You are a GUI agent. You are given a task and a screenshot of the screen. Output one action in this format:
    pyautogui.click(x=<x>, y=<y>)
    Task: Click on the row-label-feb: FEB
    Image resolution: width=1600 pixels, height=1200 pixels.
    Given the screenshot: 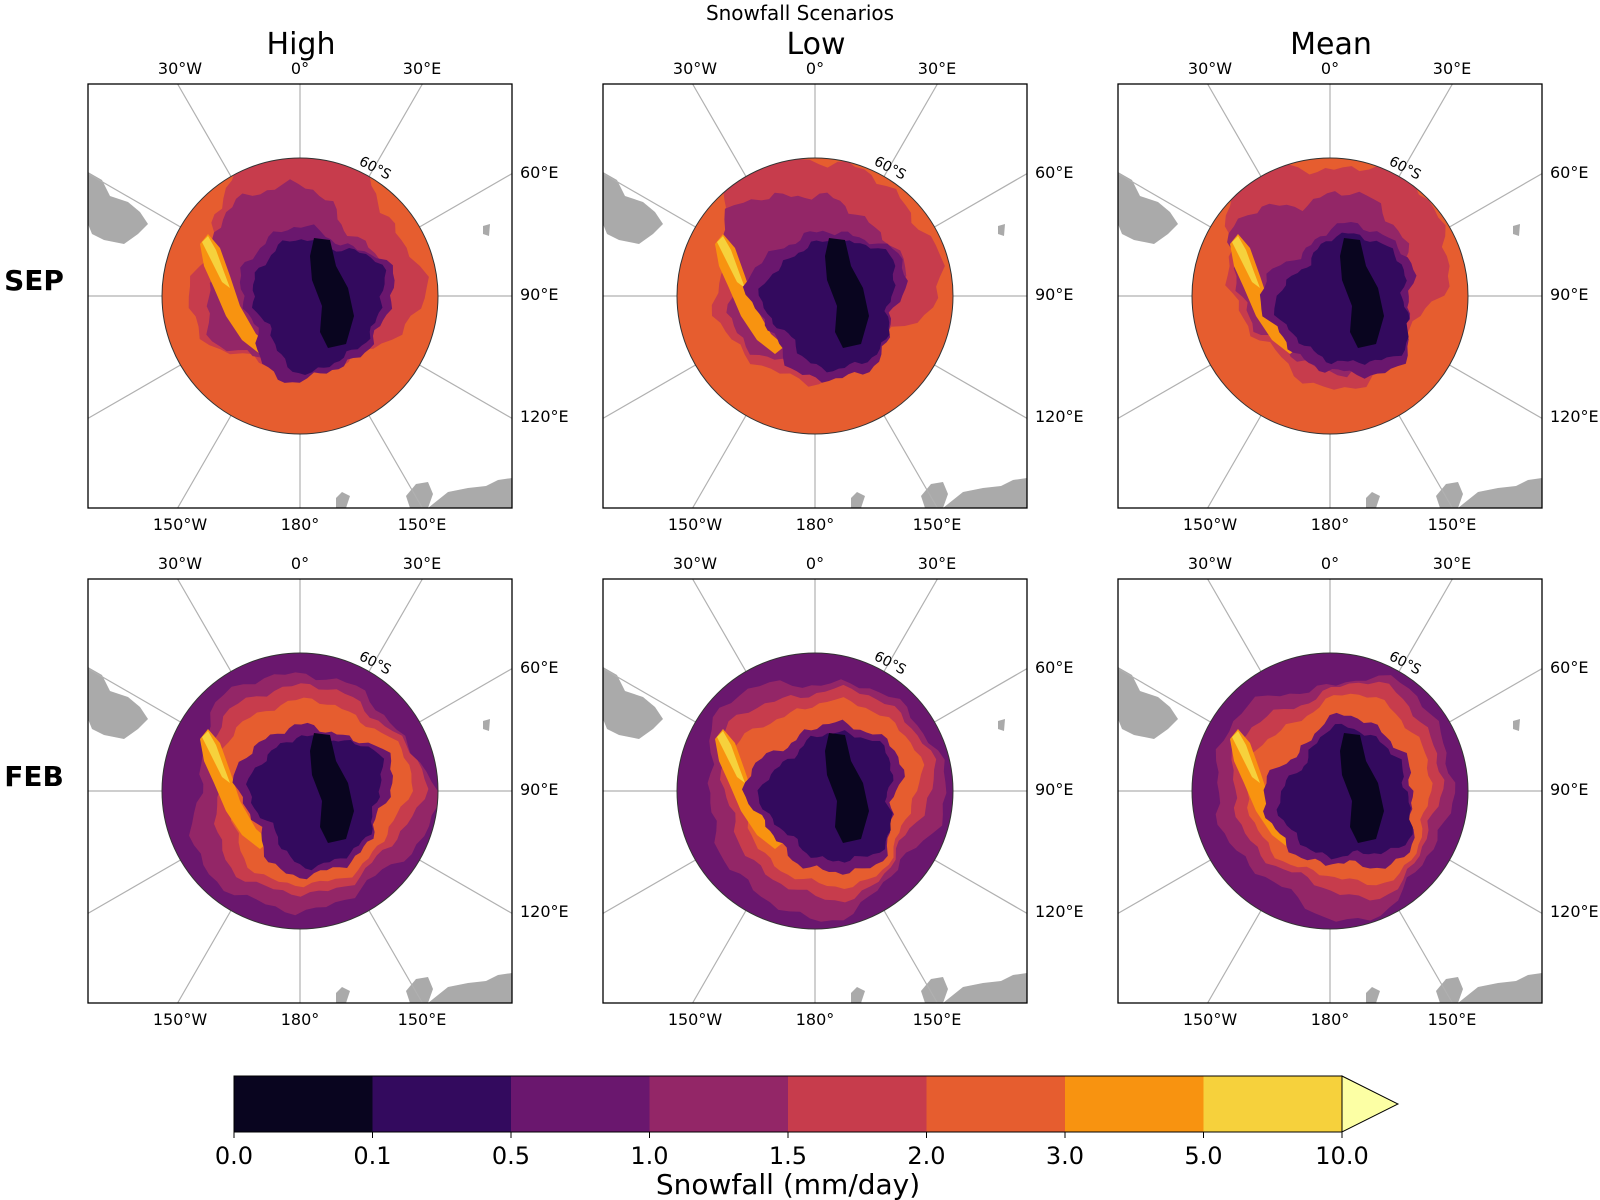 What is the action you would take?
    pyautogui.click(x=34, y=776)
    